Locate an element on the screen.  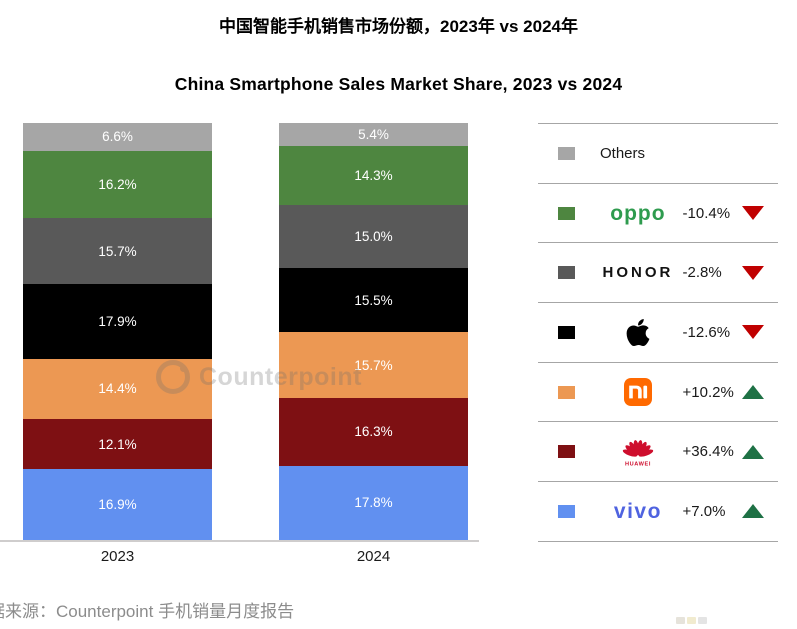
bar-segment-label: 15.5% is located at coordinates (373, 300).